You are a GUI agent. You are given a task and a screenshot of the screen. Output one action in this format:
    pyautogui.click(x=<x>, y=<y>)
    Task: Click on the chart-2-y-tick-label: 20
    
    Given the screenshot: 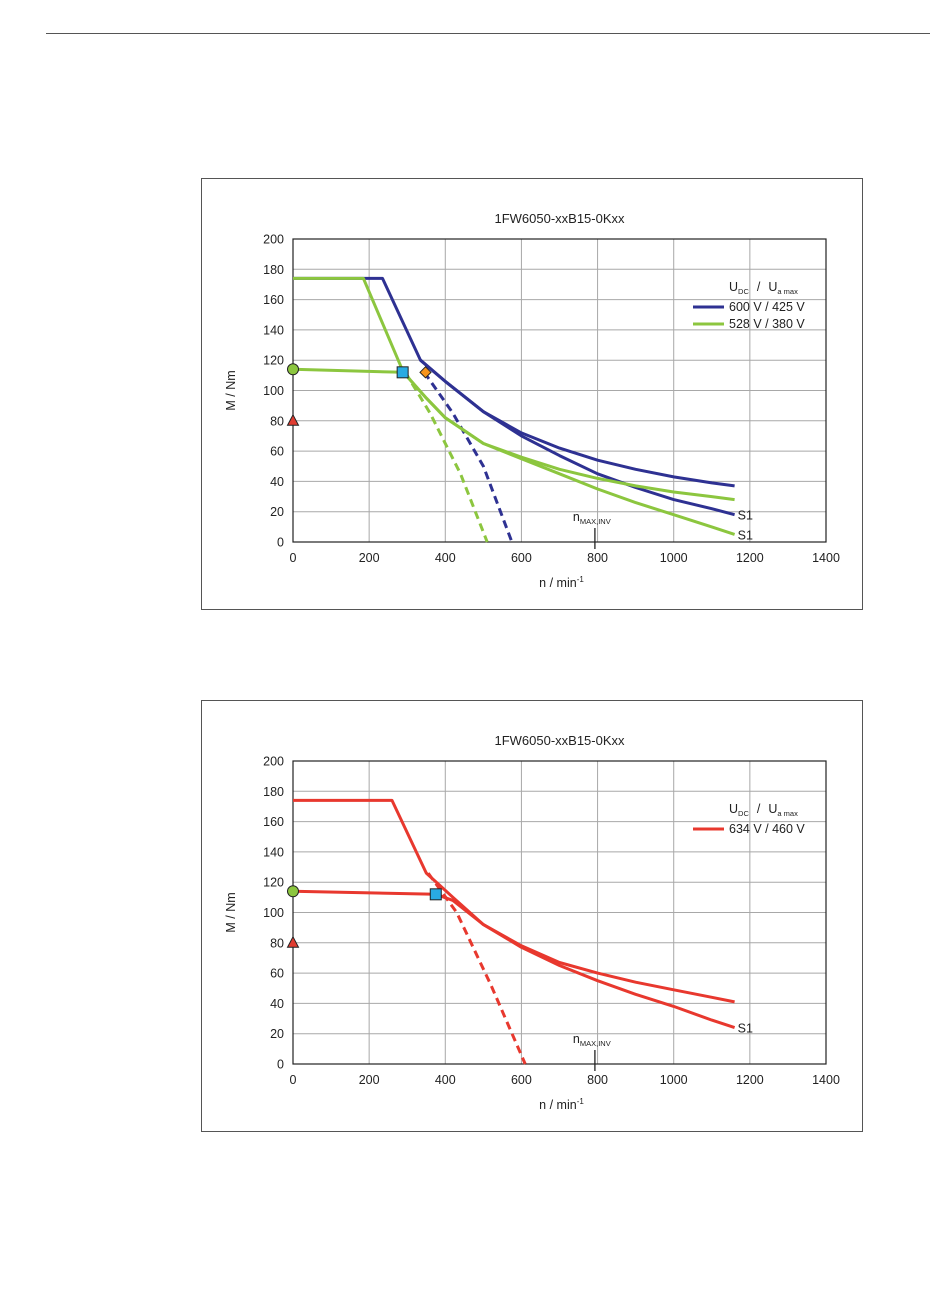 What is the action you would take?
    pyautogui.click(x=277, y=1034)
    